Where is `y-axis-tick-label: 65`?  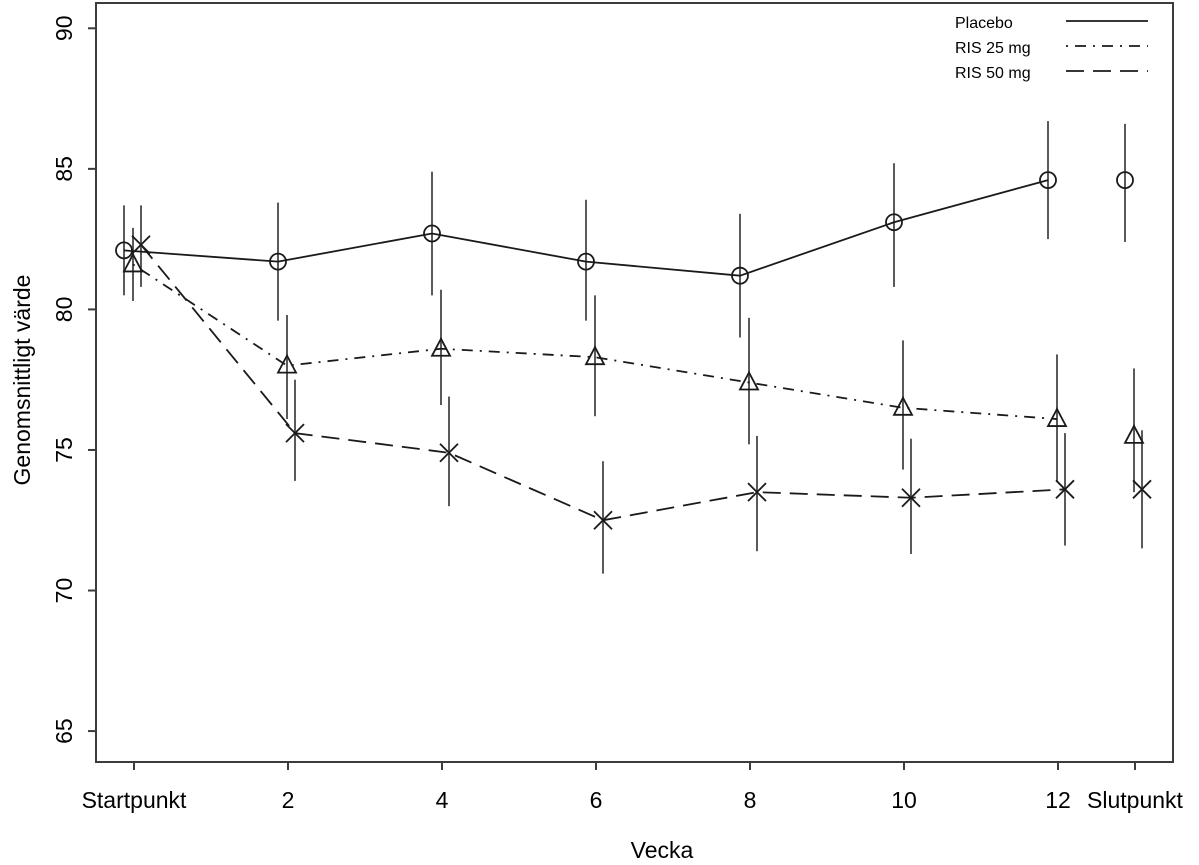 y-axis-tick-label: 65 is located at coordinates (64, 731).